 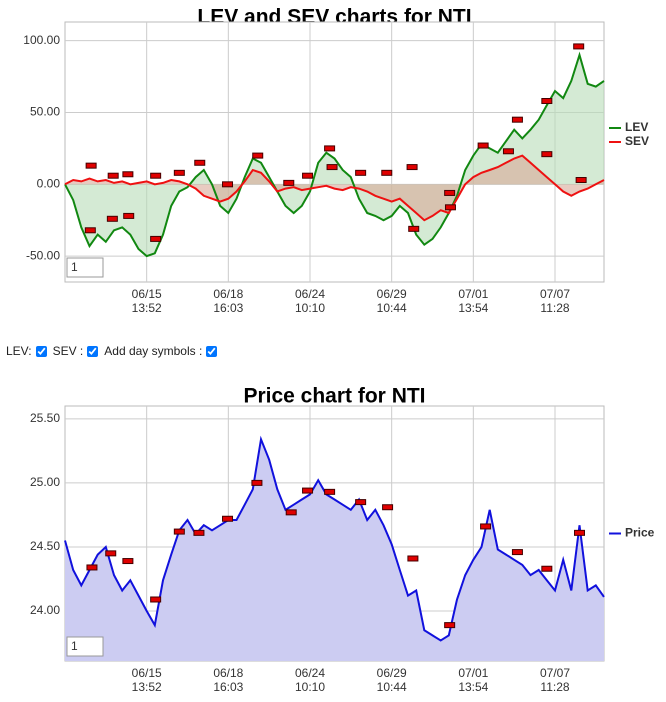 I want to click on chart-controls: LEV: SEV : Add day symbols :, so click(x=113, y=351).